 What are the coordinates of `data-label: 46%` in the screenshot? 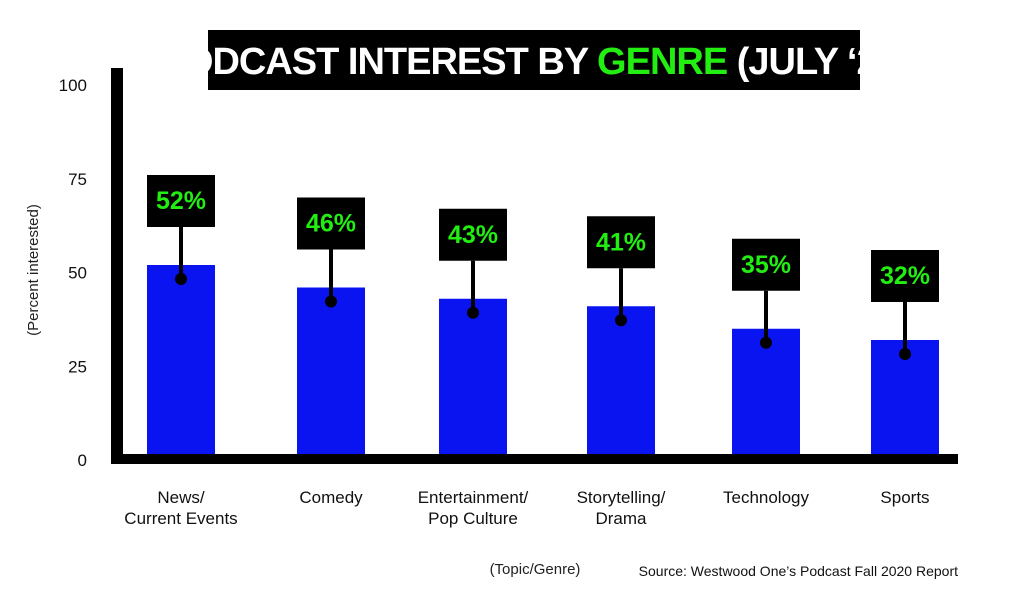 It's located at (331, 224).